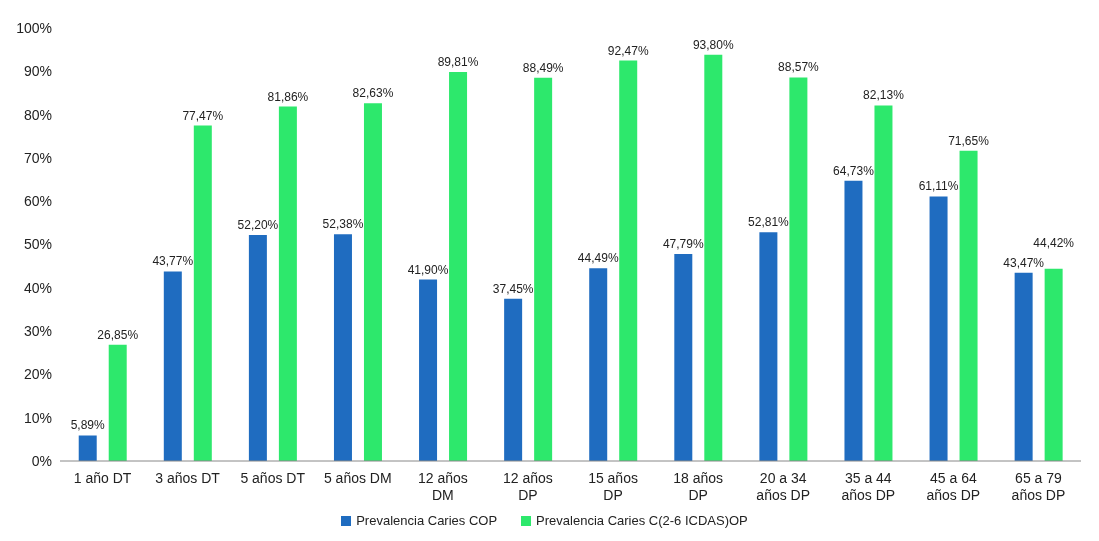 The width and height of the screenshot is (1099, 541). I want to click on data-label: 5,89%, so click(88, 425).